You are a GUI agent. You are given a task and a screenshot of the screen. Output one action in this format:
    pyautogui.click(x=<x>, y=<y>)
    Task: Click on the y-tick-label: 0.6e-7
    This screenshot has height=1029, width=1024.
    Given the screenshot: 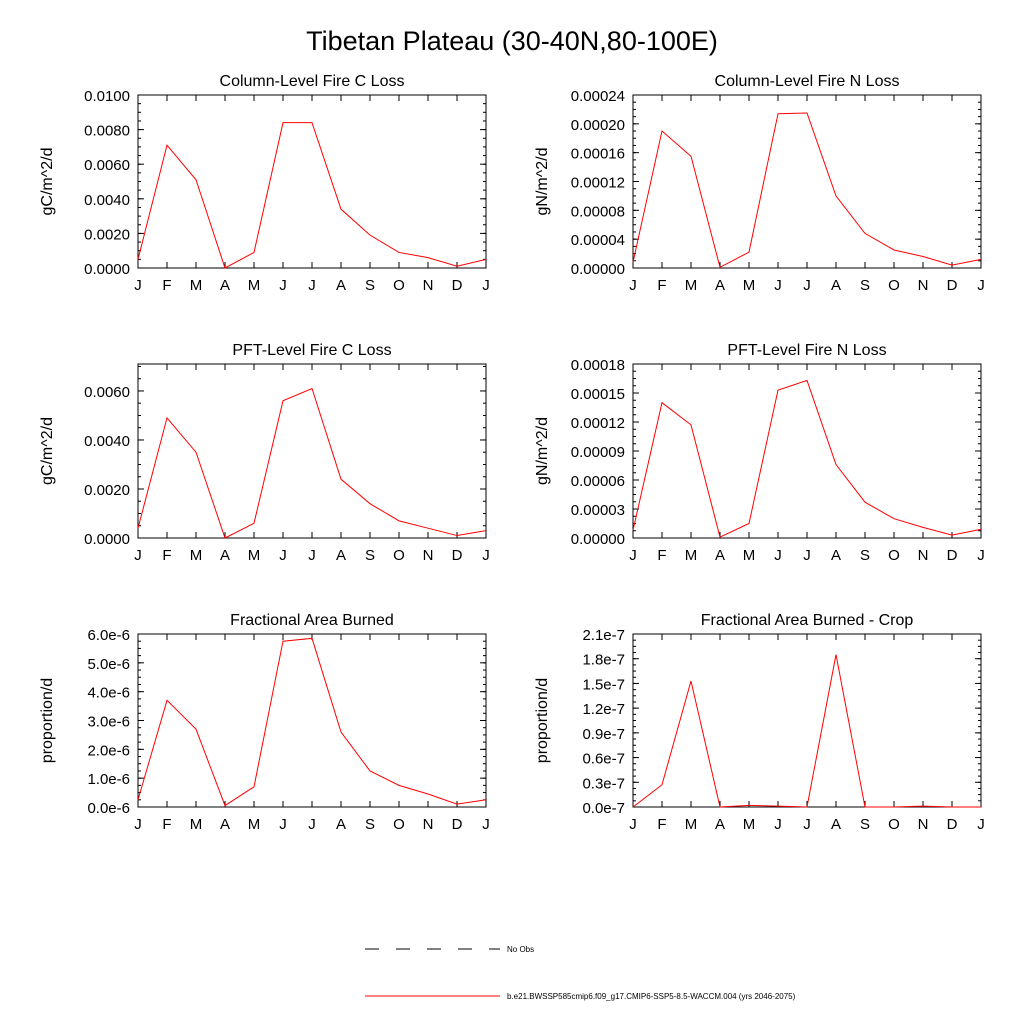 What is the action you would take?
    pyautogui.click(x=603, y=759)
    